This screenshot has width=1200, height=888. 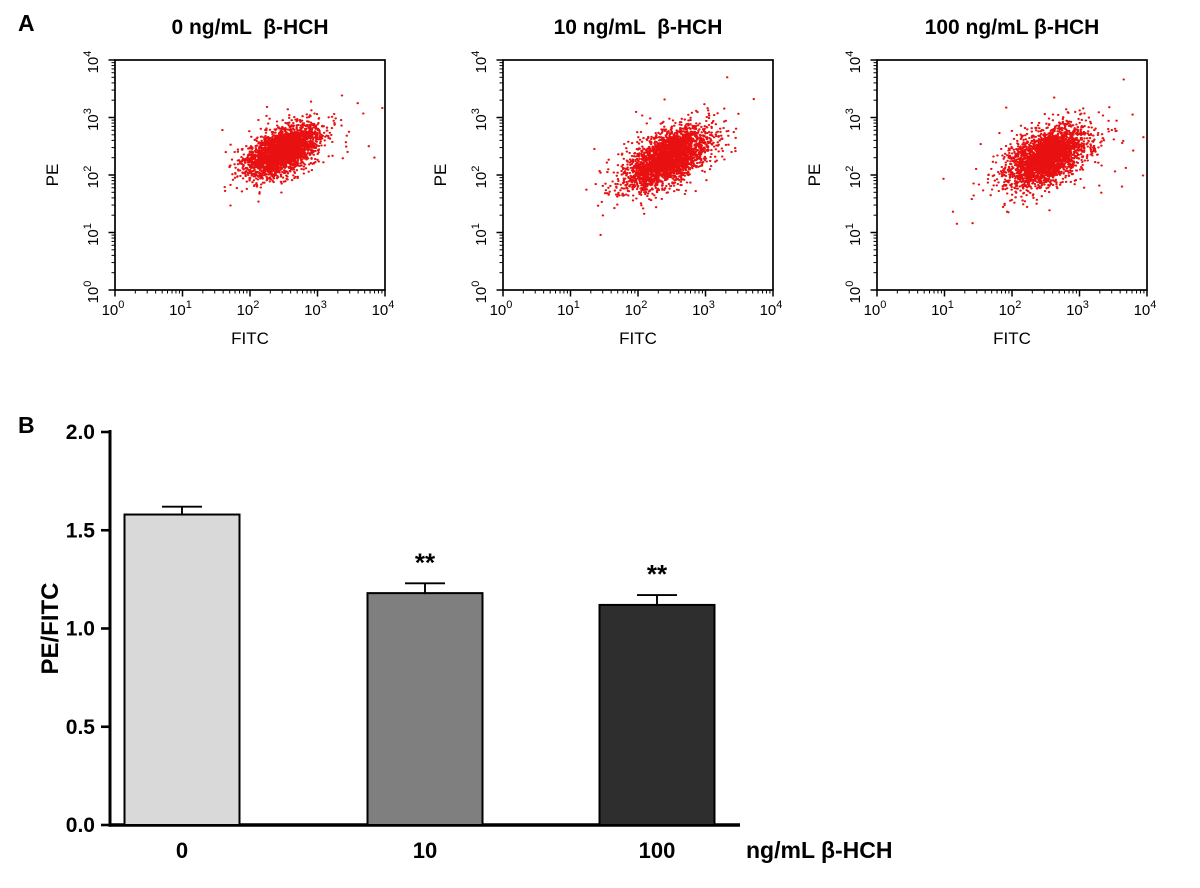 What do you see at coordinates (80, 432) in the screenshot?
I see `y-tick-label: 2.0` at bounding box center [80, 432].